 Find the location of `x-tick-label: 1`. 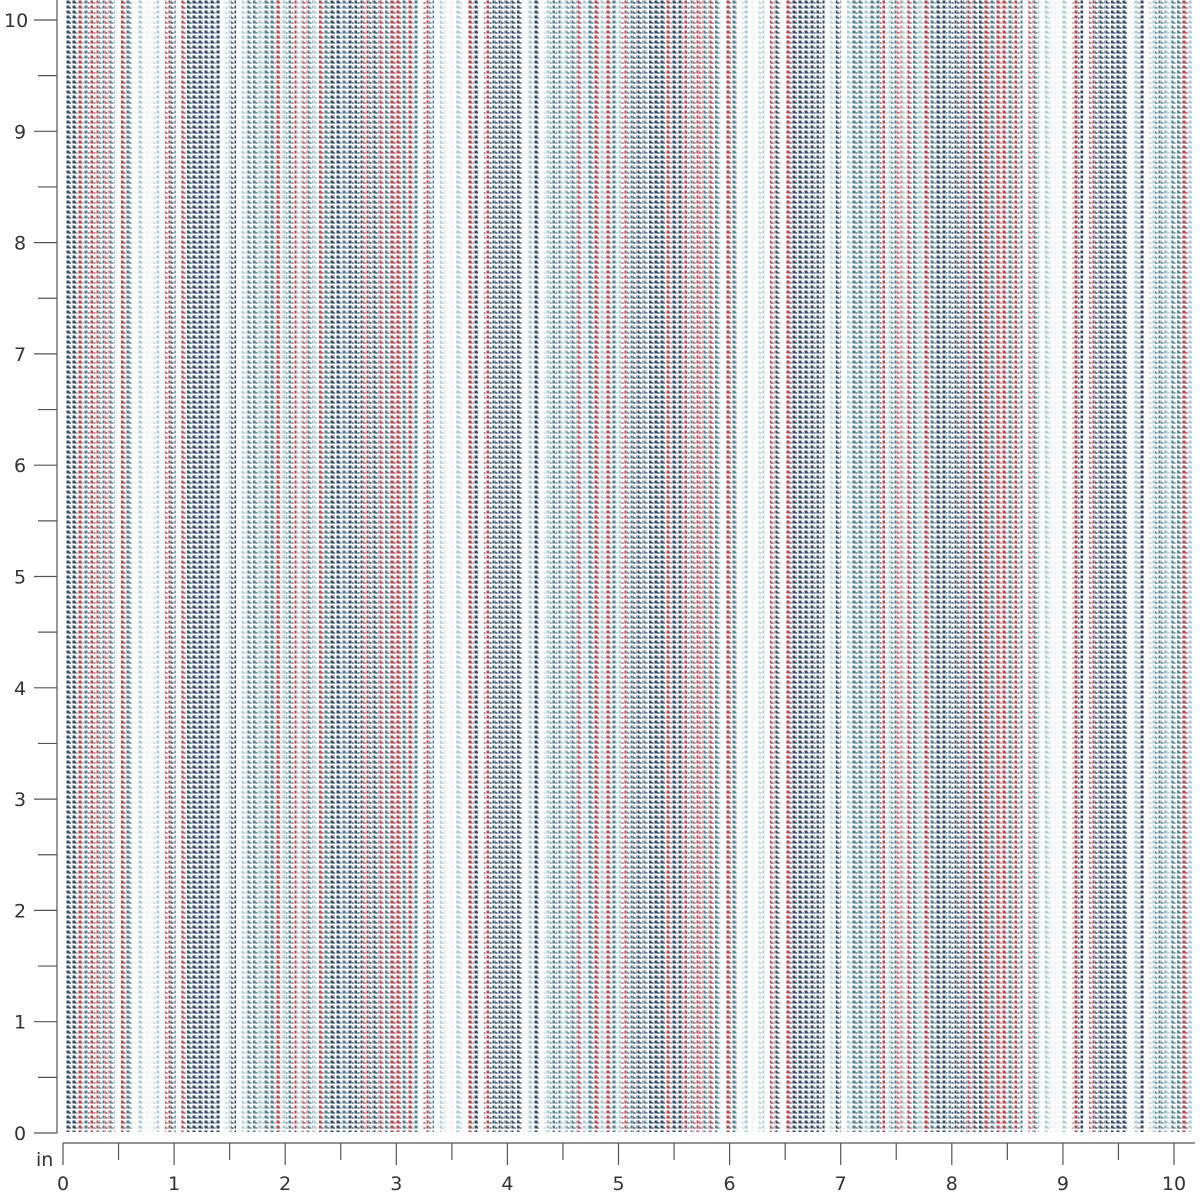

x-tick-label: 1 is located at coordinates (174, 1184).